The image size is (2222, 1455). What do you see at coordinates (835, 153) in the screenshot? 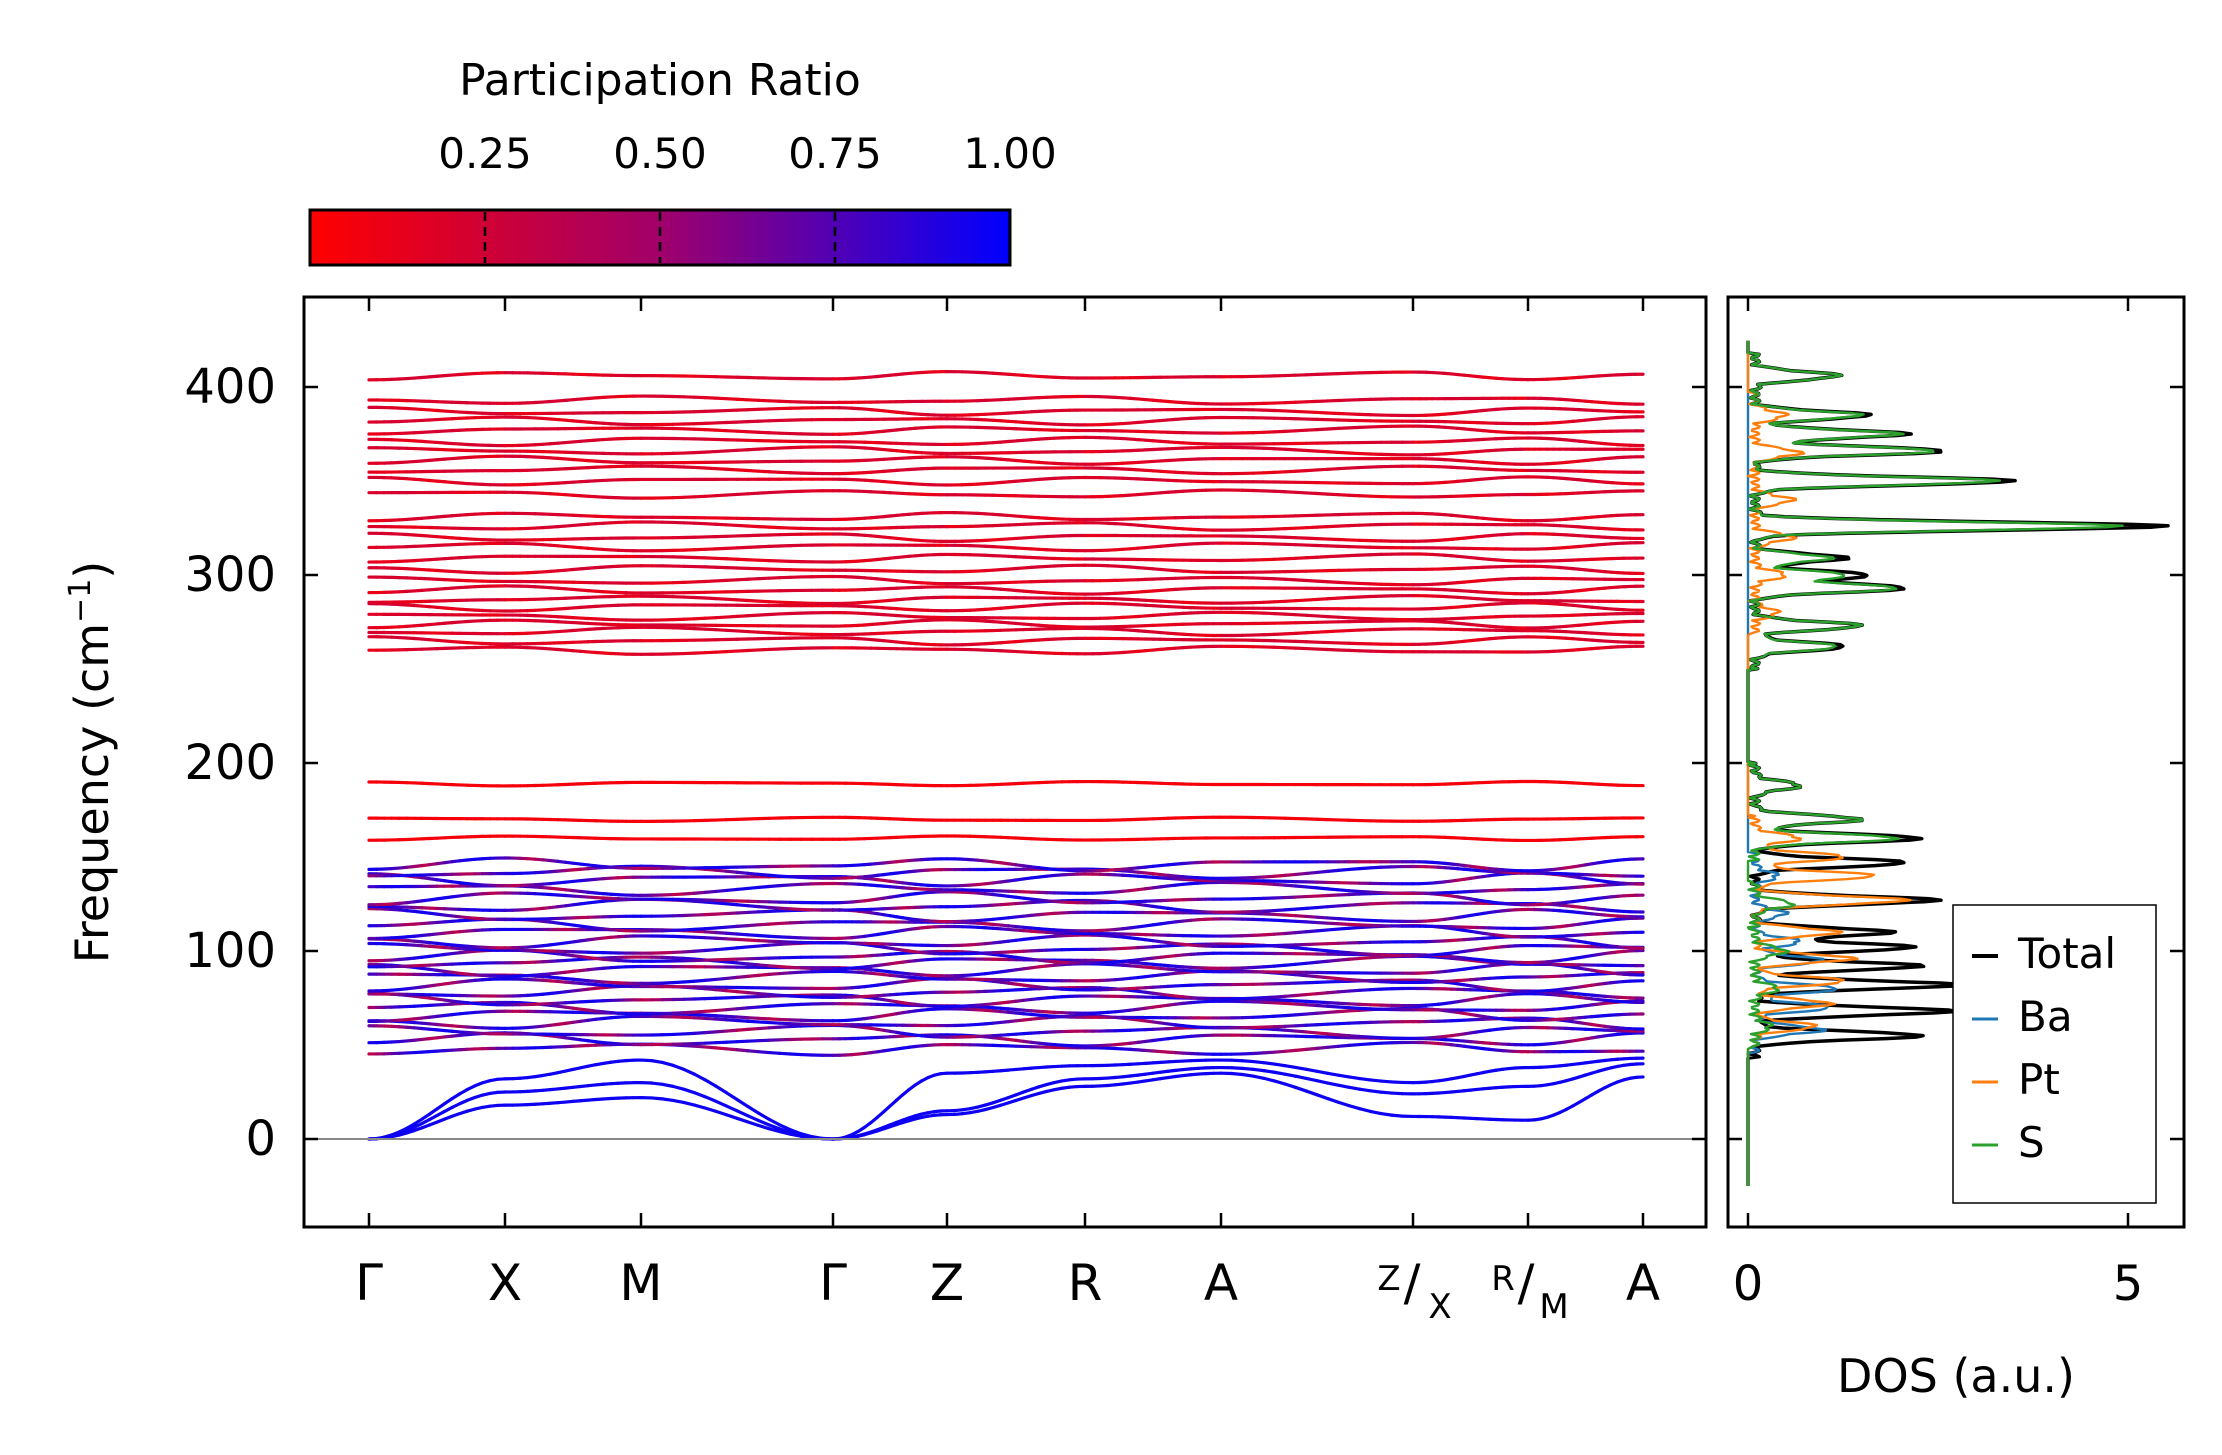
I see `colorbar-tick-label: 0.75` at bounding box center [835, 153].